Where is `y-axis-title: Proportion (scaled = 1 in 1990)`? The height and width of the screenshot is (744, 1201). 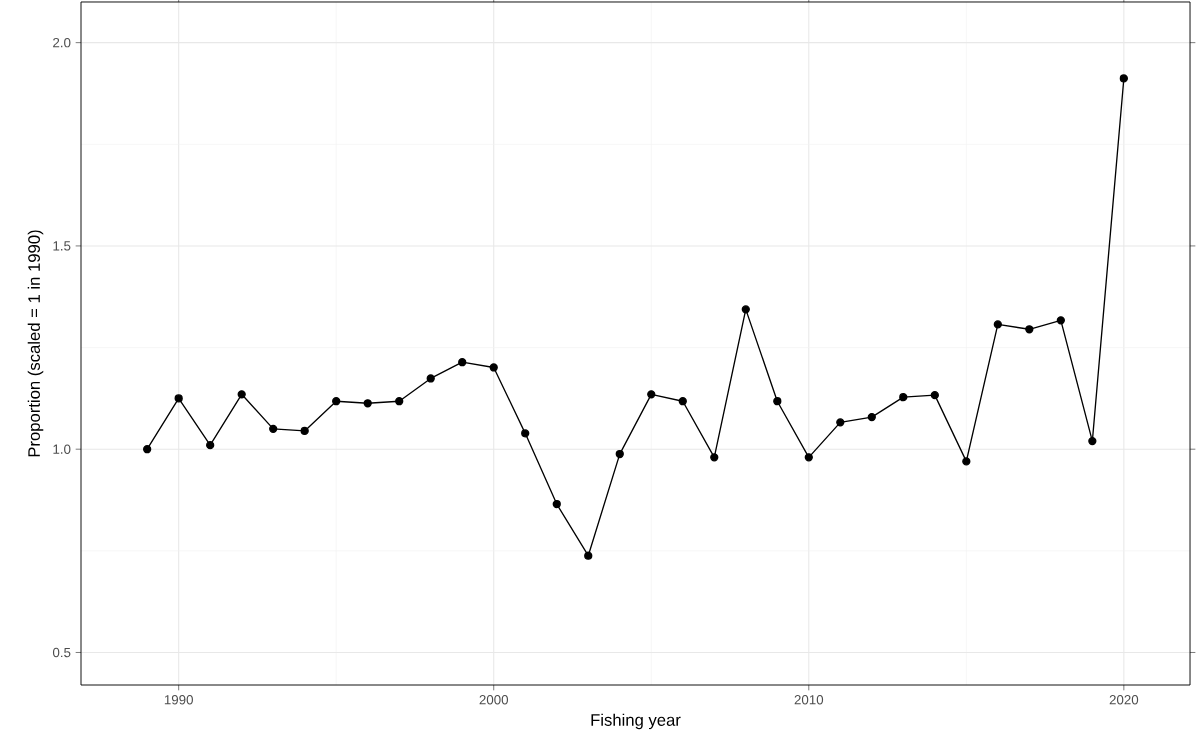 y-axis-title: Proportion (scaled = 1 in 1990) is located at coordinates (35, 343).